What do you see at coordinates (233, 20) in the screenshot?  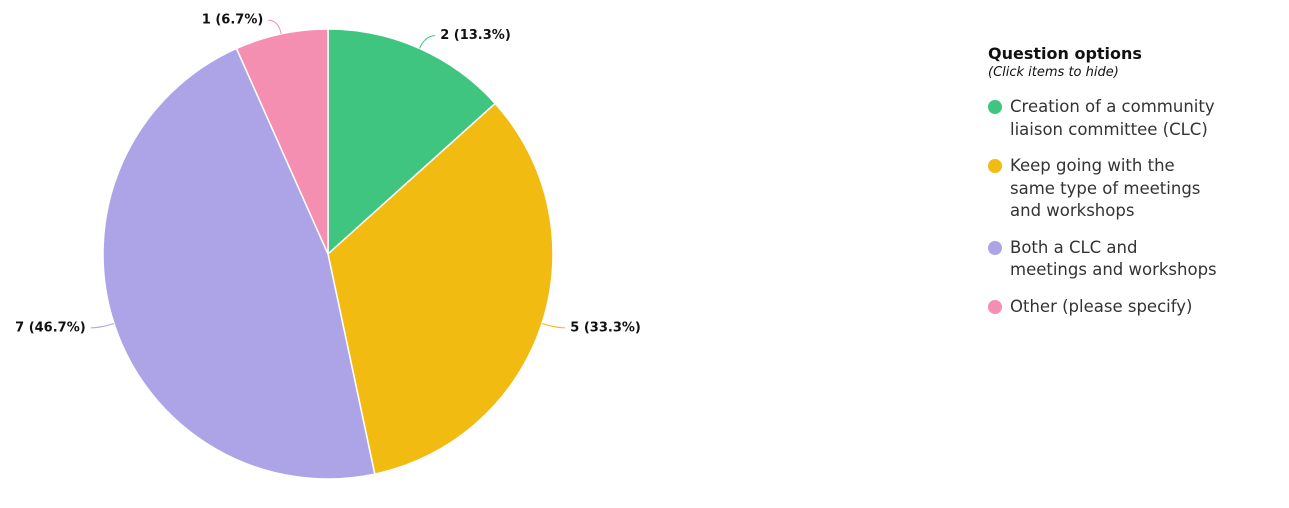 I see `data-label: 1 (6.7%)` at bounding box center [233, 20].